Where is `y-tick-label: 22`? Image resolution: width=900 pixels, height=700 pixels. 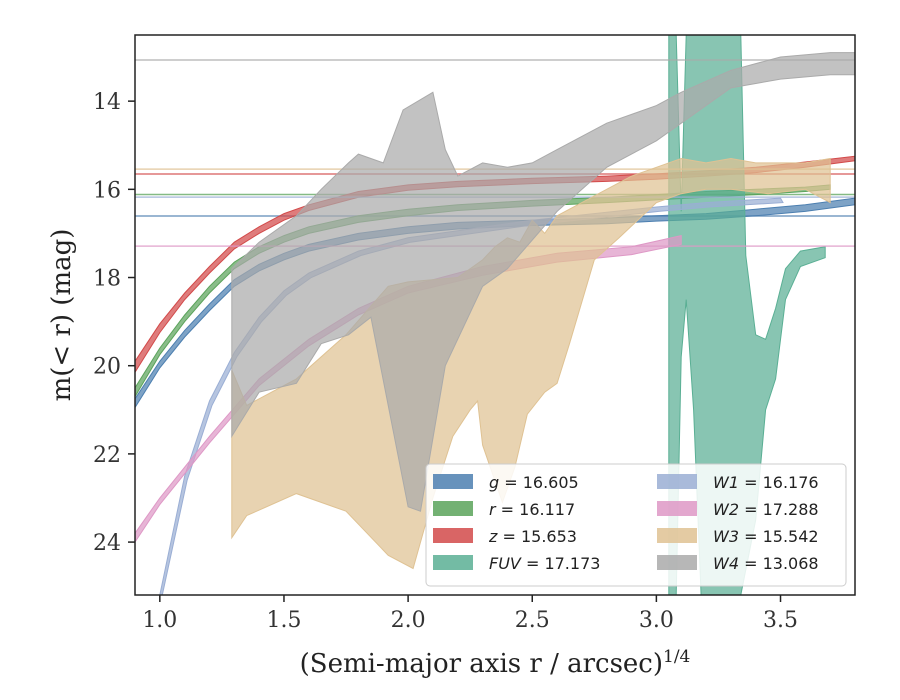
y-tick-label: 22 is located at coordinates (107, 455).